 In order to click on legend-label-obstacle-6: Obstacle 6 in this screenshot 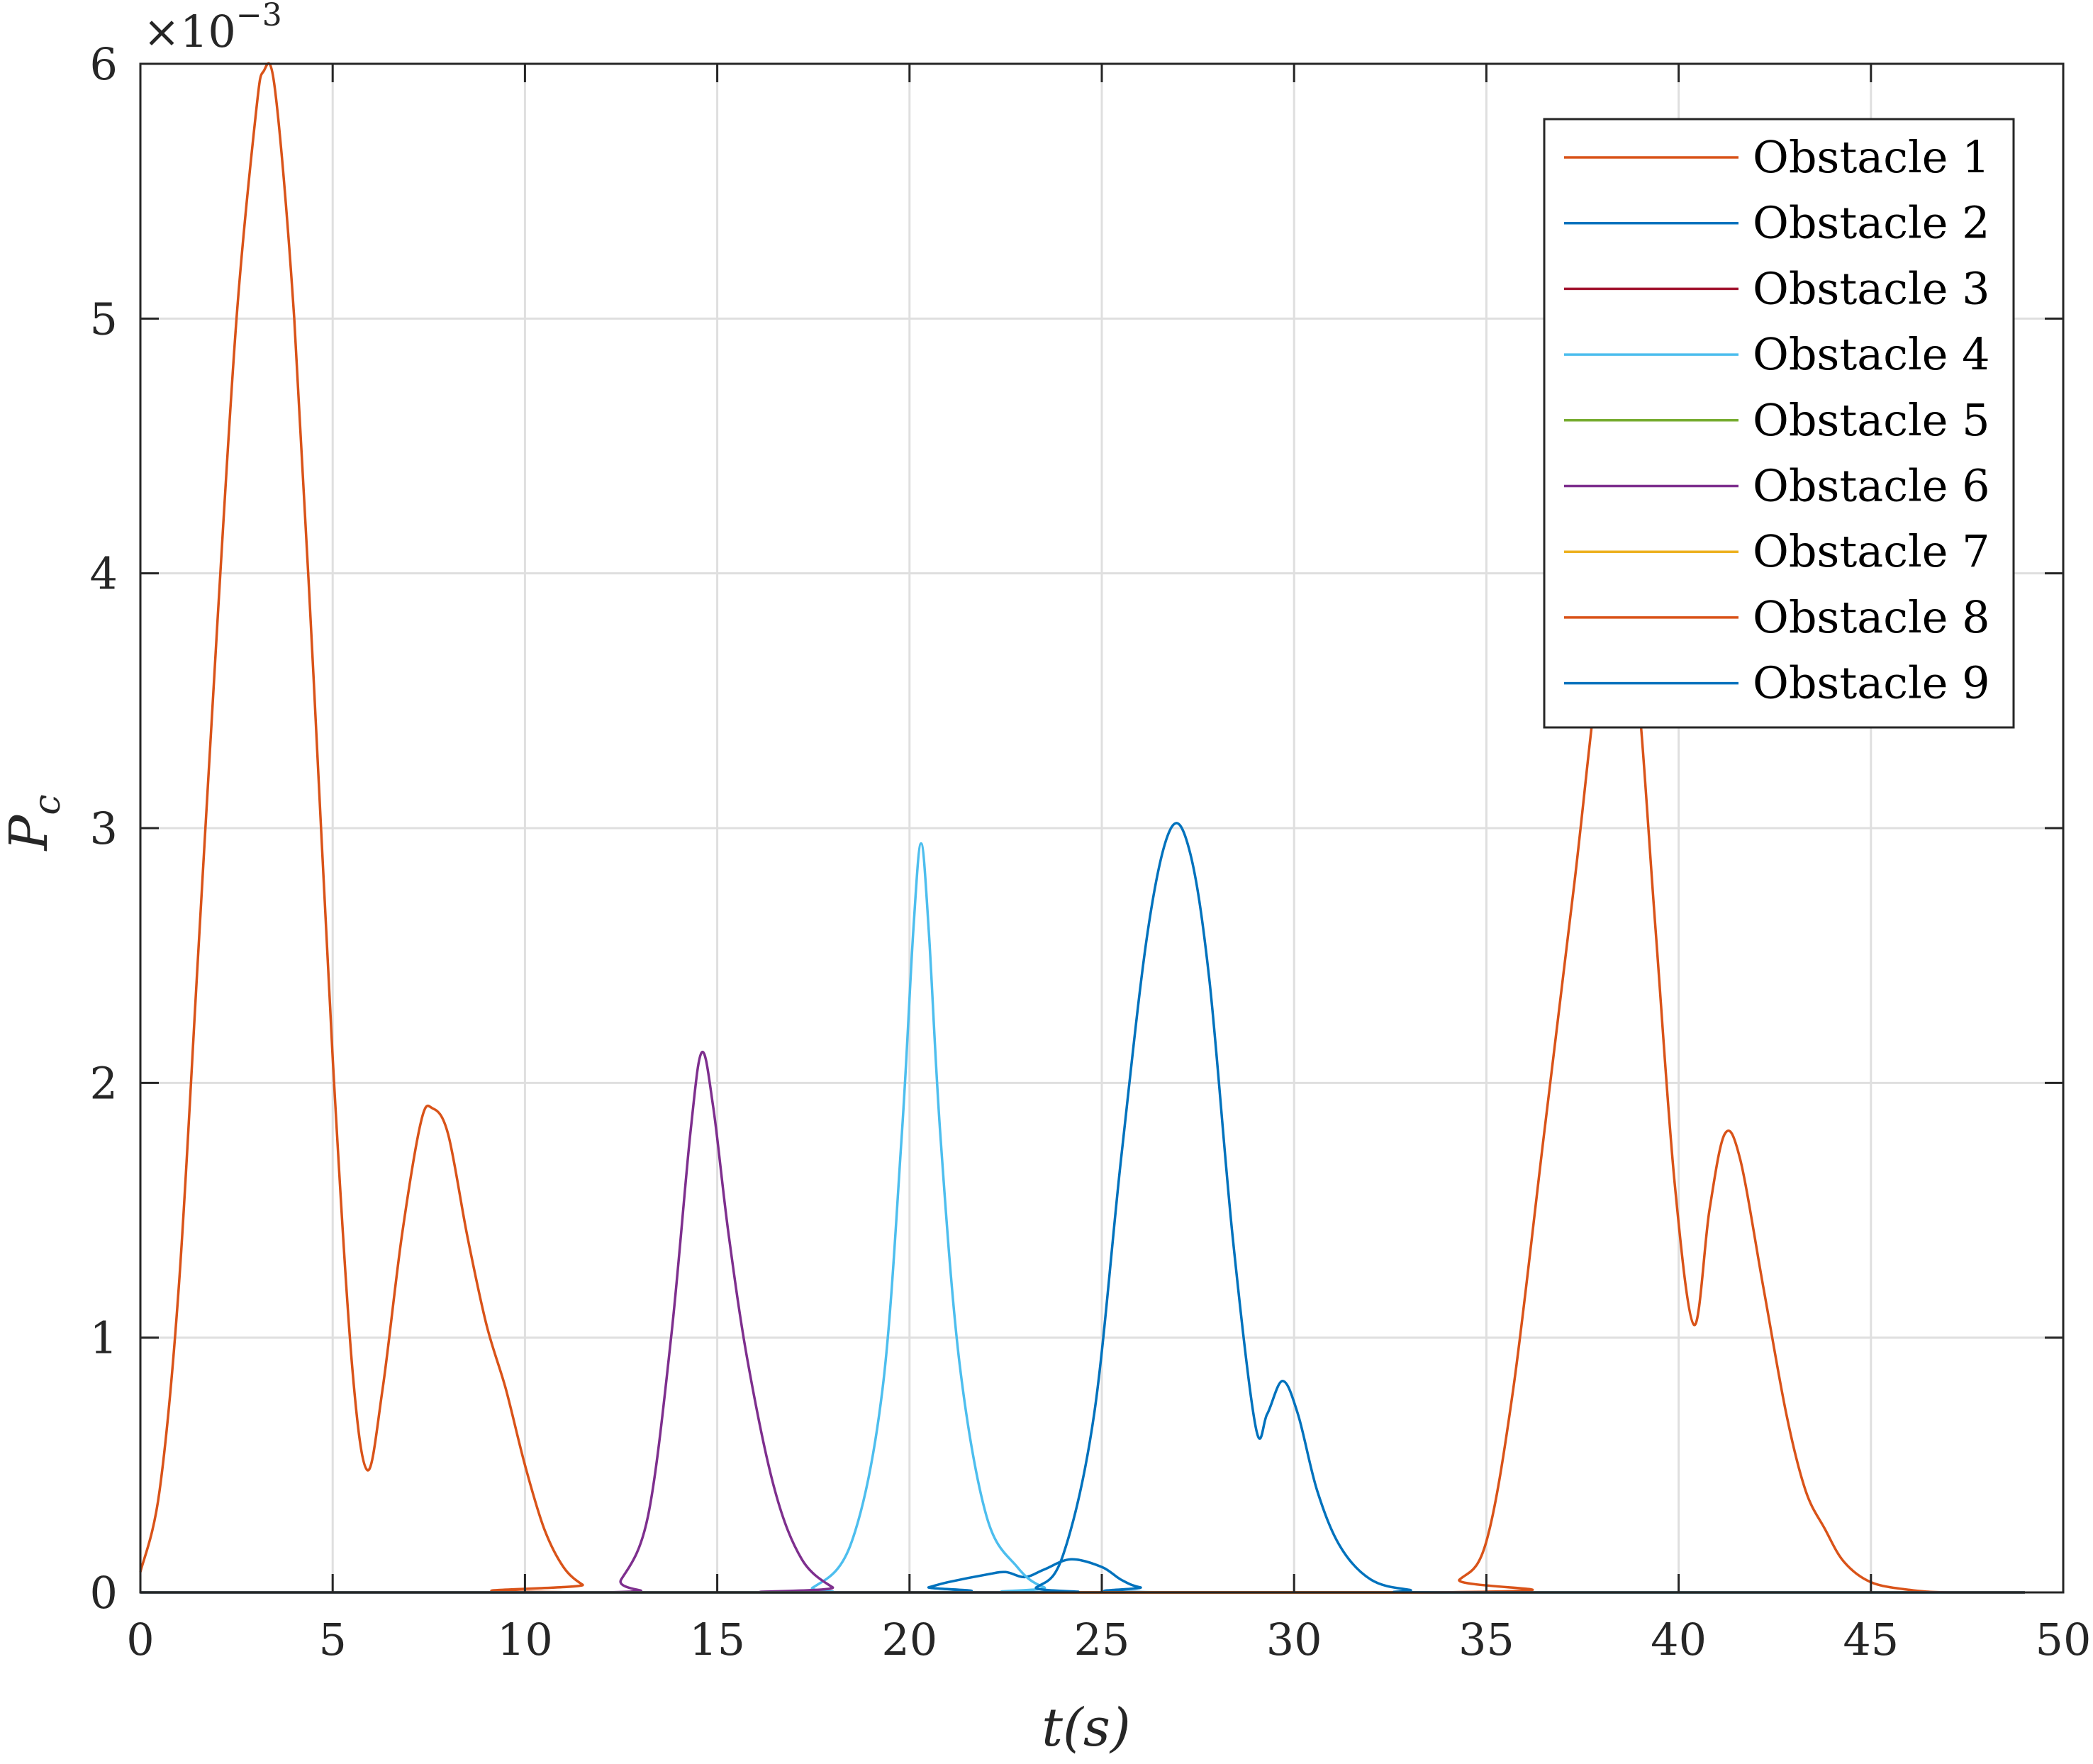, I will do `click(1872, 486)`.